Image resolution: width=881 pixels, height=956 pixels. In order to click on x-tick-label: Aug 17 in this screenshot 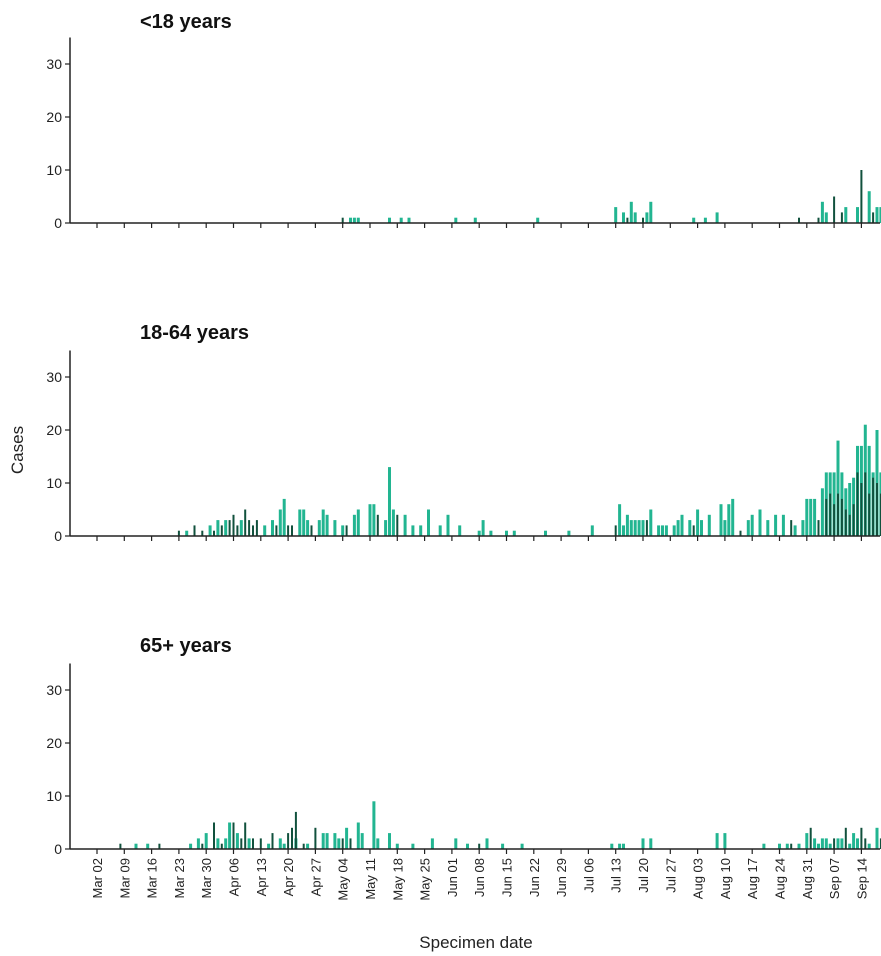, I will do `click(752, 878)`.